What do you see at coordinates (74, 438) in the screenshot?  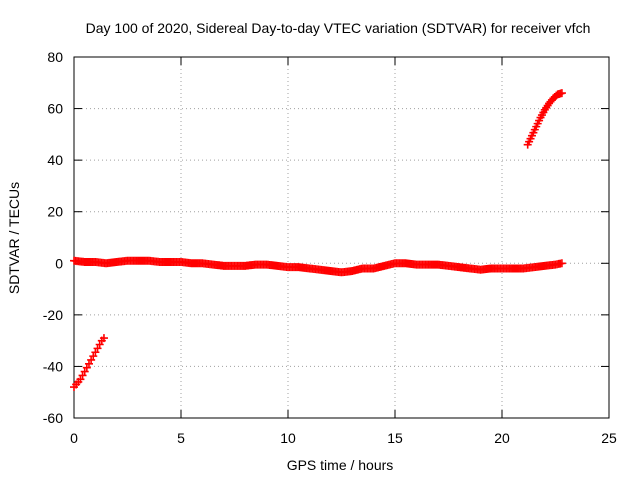 I see `x-tick-label: 0` at bounding box center [74, 438].